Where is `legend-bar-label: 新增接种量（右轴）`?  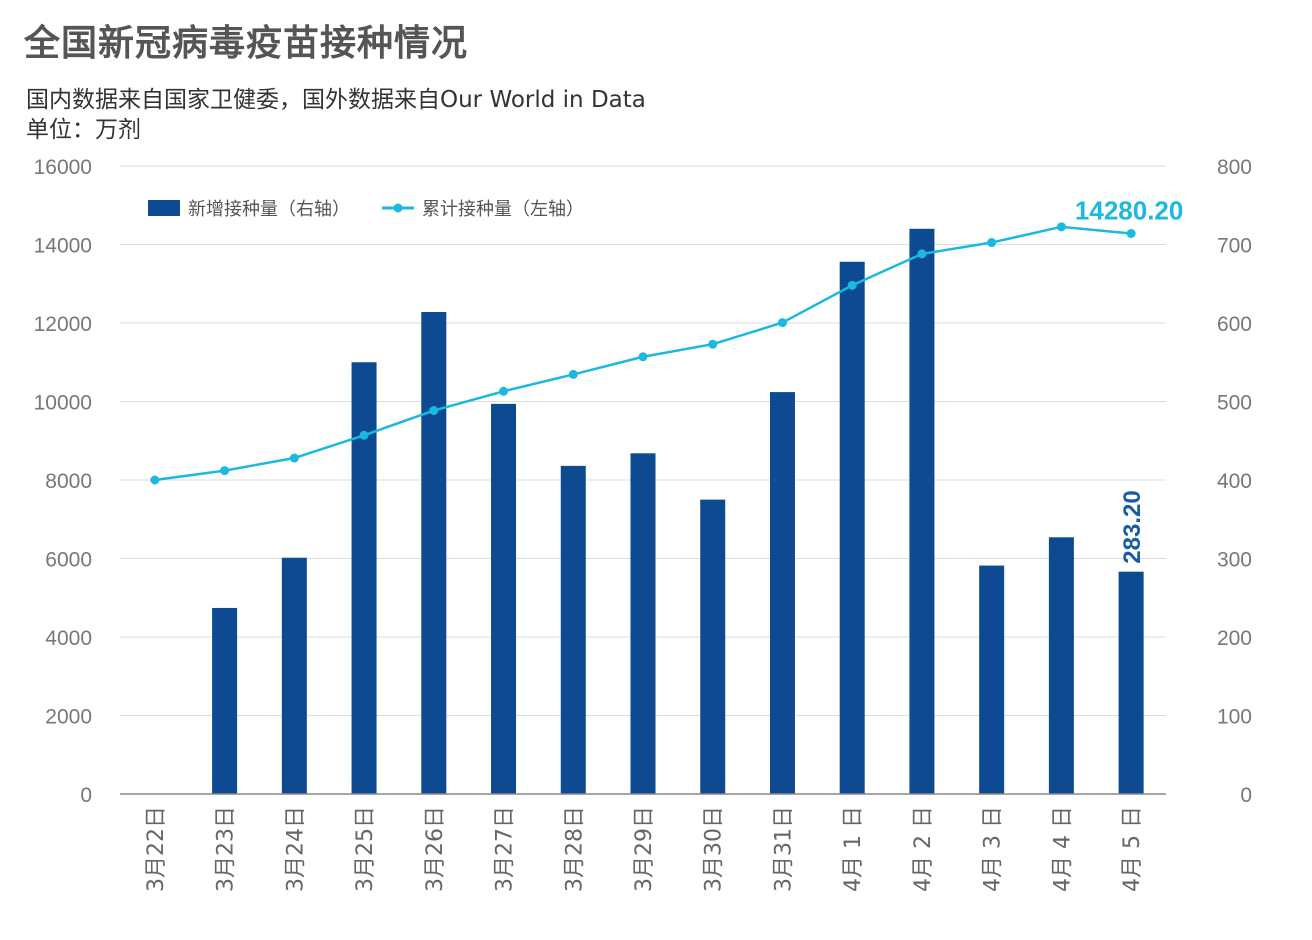
legend-bar-label: 新增接种量（右轴） is located at coordinates (269, 209).